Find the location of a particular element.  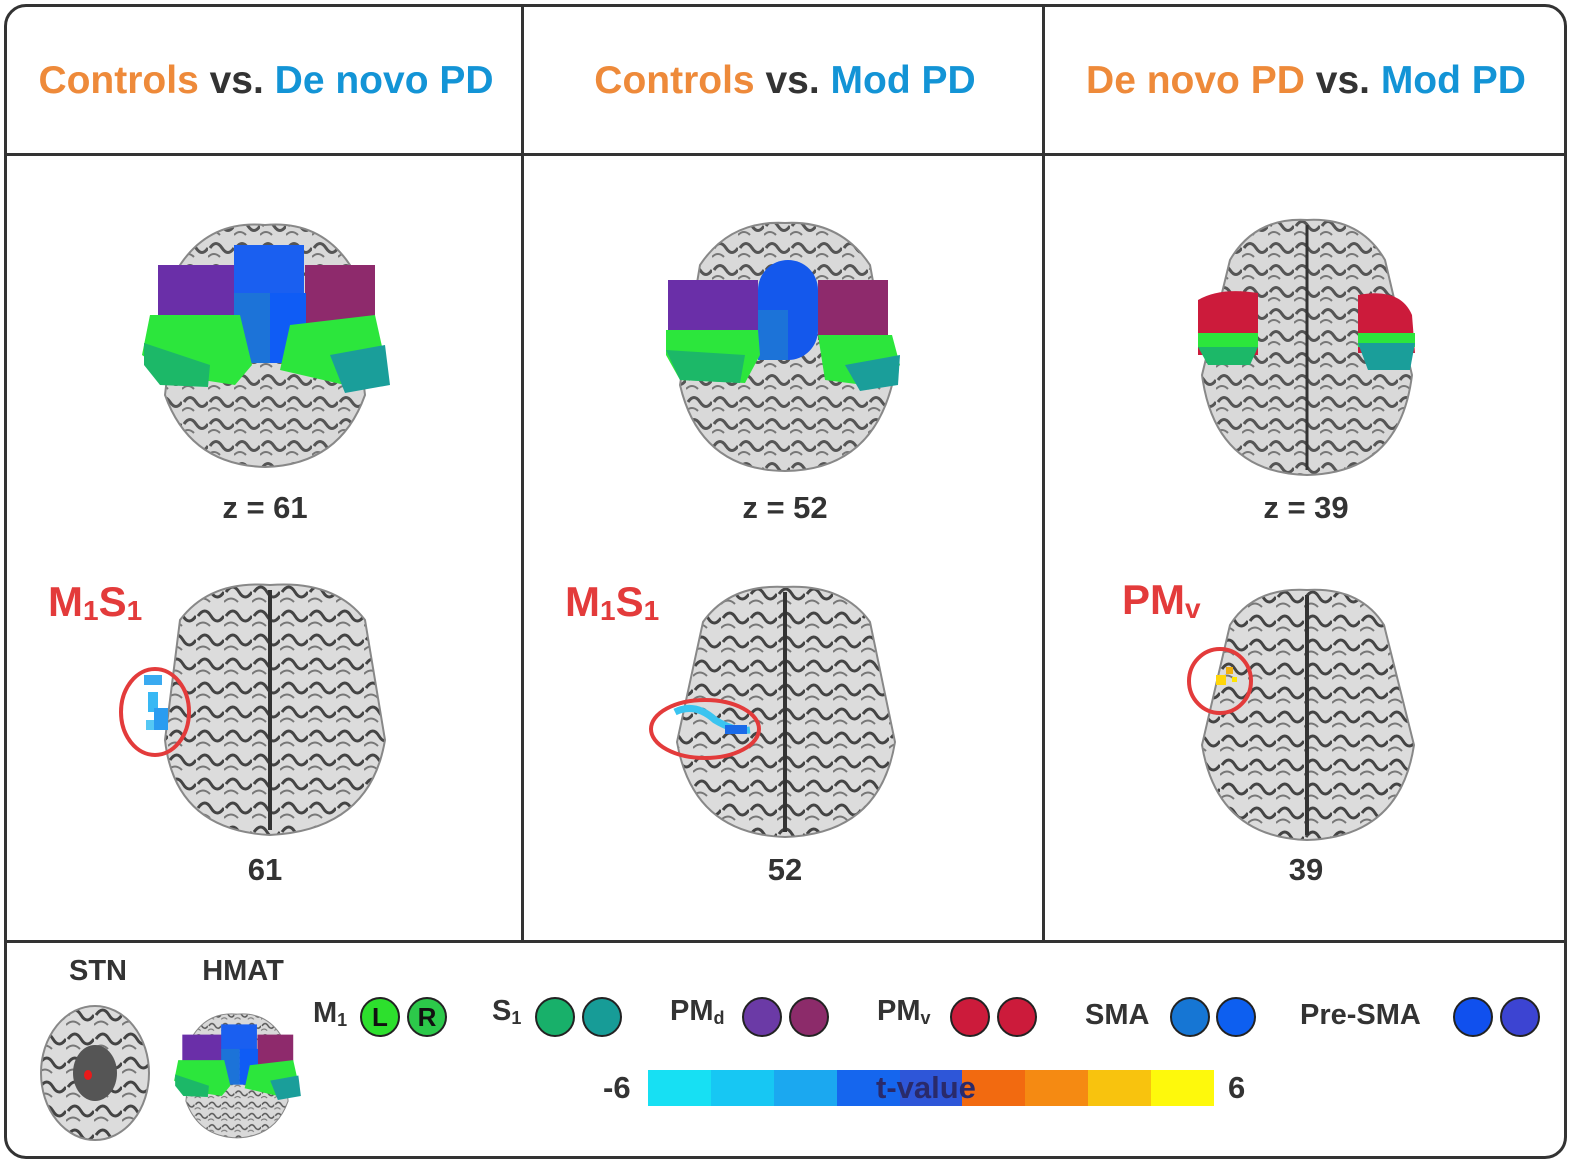

panel-title-2: Controls vs. Mod PD is located at coordinates (785, 80).